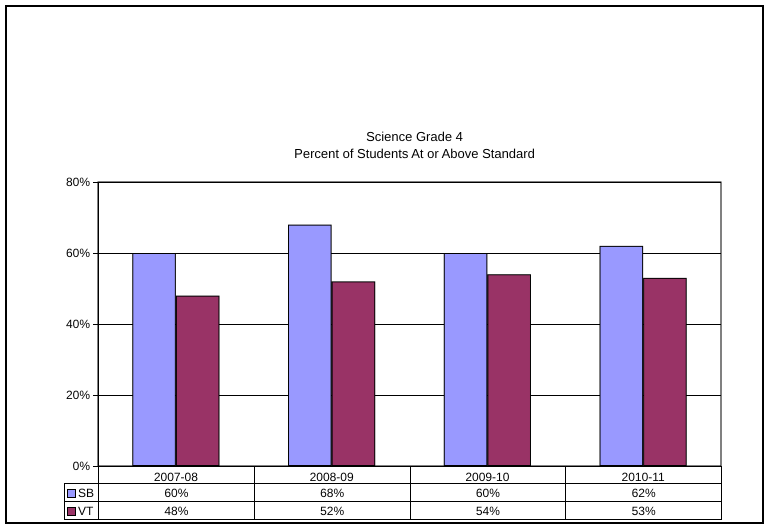 Image resolution: width=769 pixels, height=525 pixels. What do you see at coordinates (644, 493) in the screenshot?
I see `data-label: 62%` at bounding box center [644, 493].